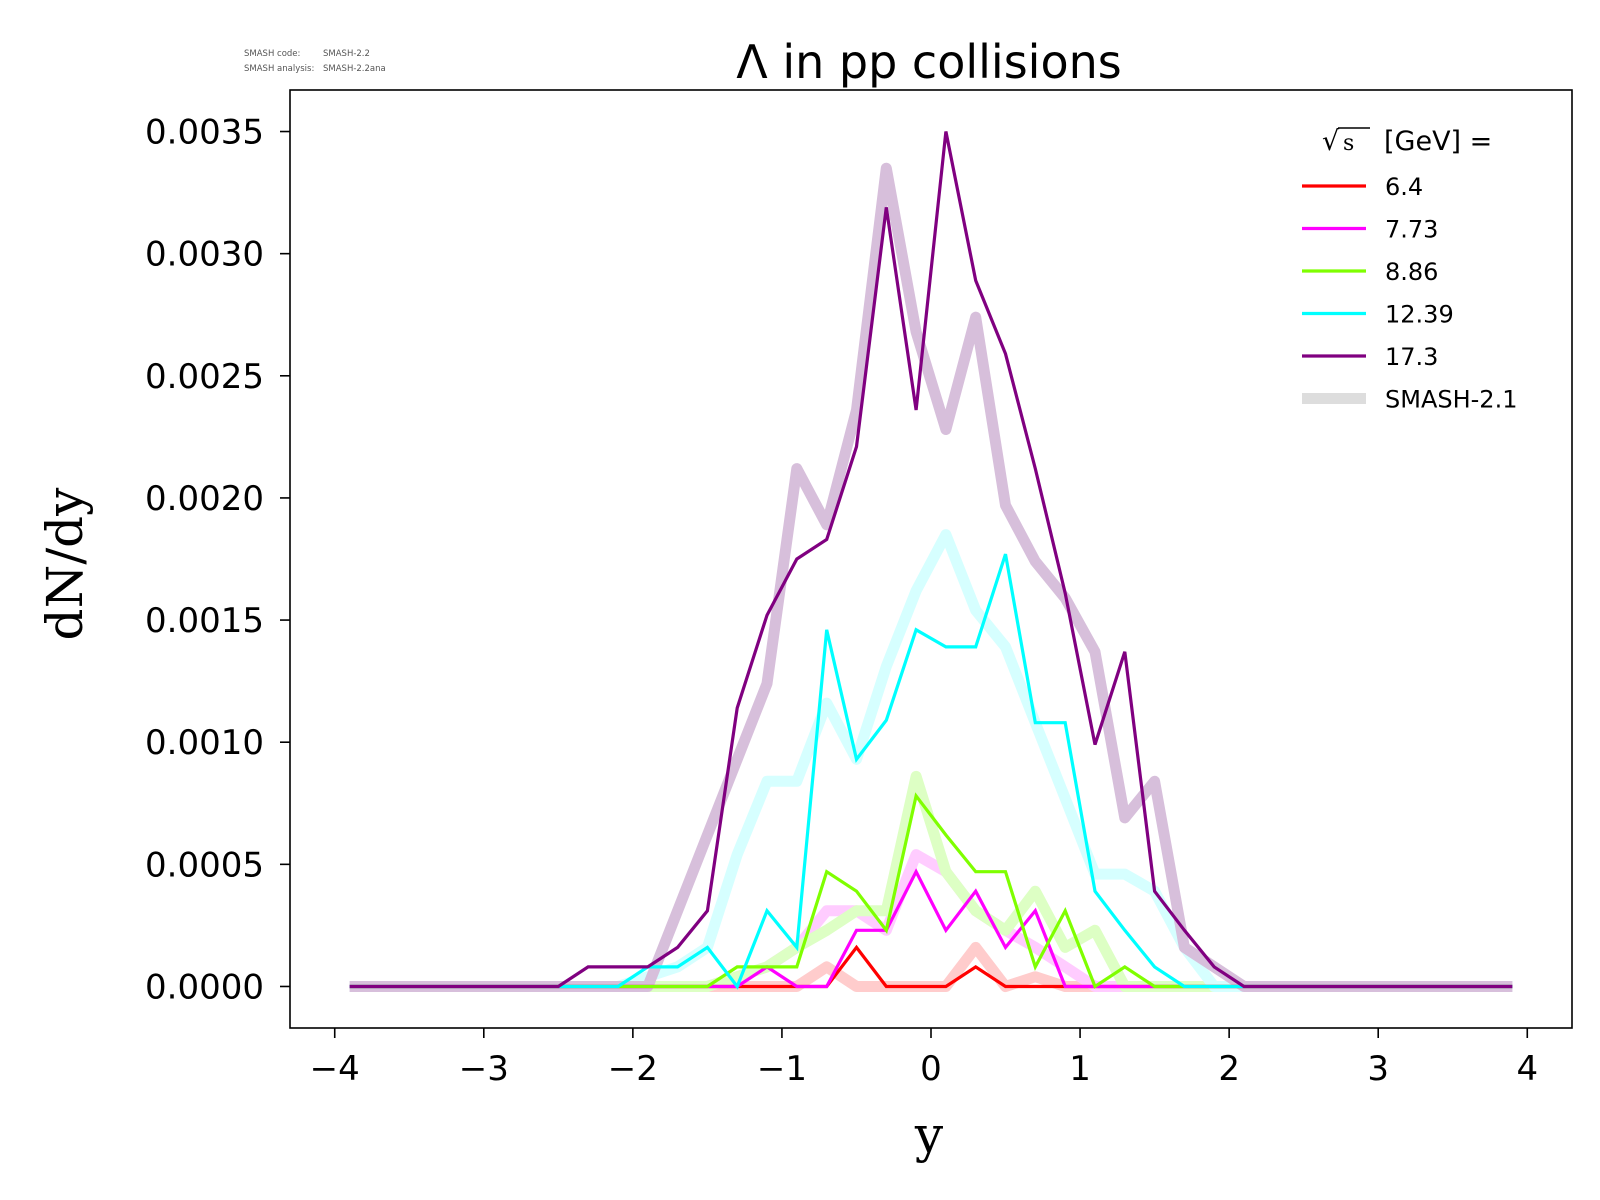 This screenshot has width=1600, height=1200. Describe the element at coordinates (204, 743) in the screenshot. I see `y-tick-label: 0.0010` at that location.